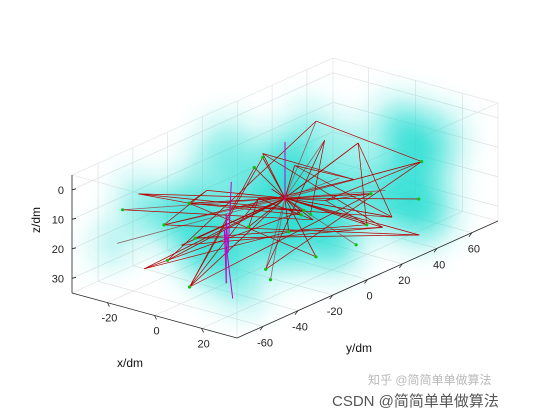 This screenshot has width=560, height=420. What do you see at coordinates (404, 281) in the screenshot?
I see `y-tick-label: 20` at bounding box center [404, 281].